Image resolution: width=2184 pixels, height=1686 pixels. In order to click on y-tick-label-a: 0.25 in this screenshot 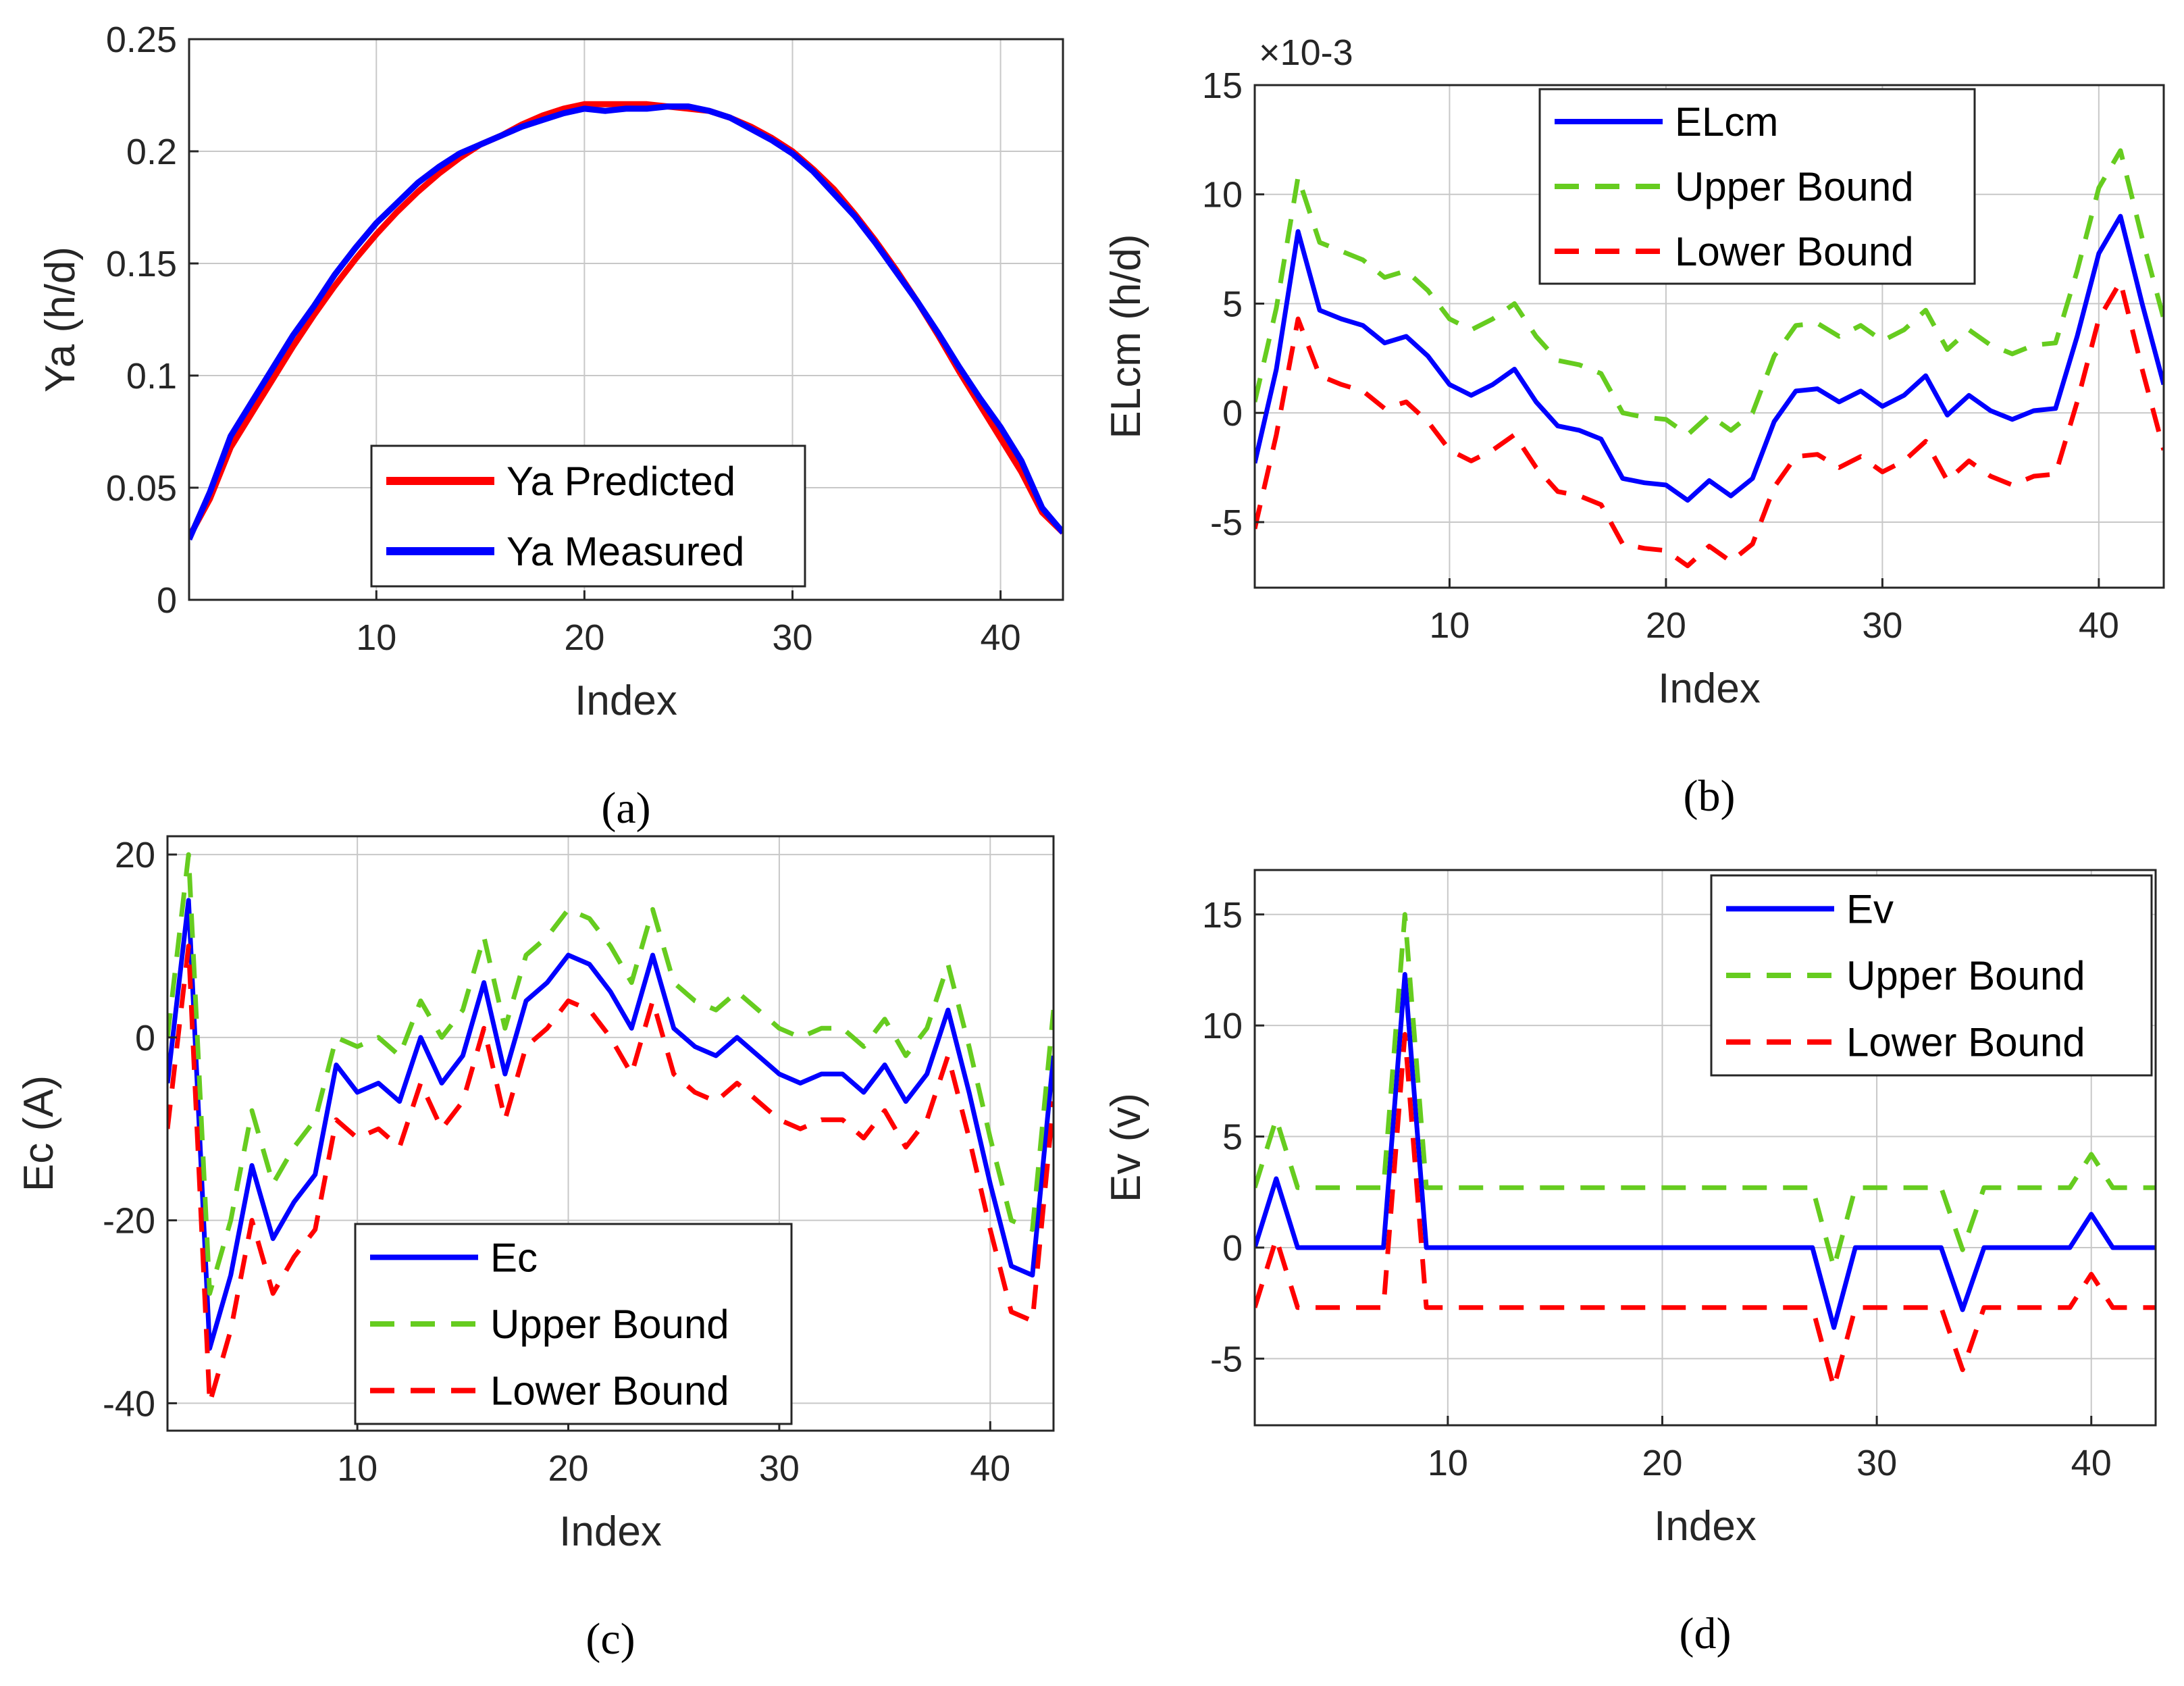, I will do `click(141, 40)`.